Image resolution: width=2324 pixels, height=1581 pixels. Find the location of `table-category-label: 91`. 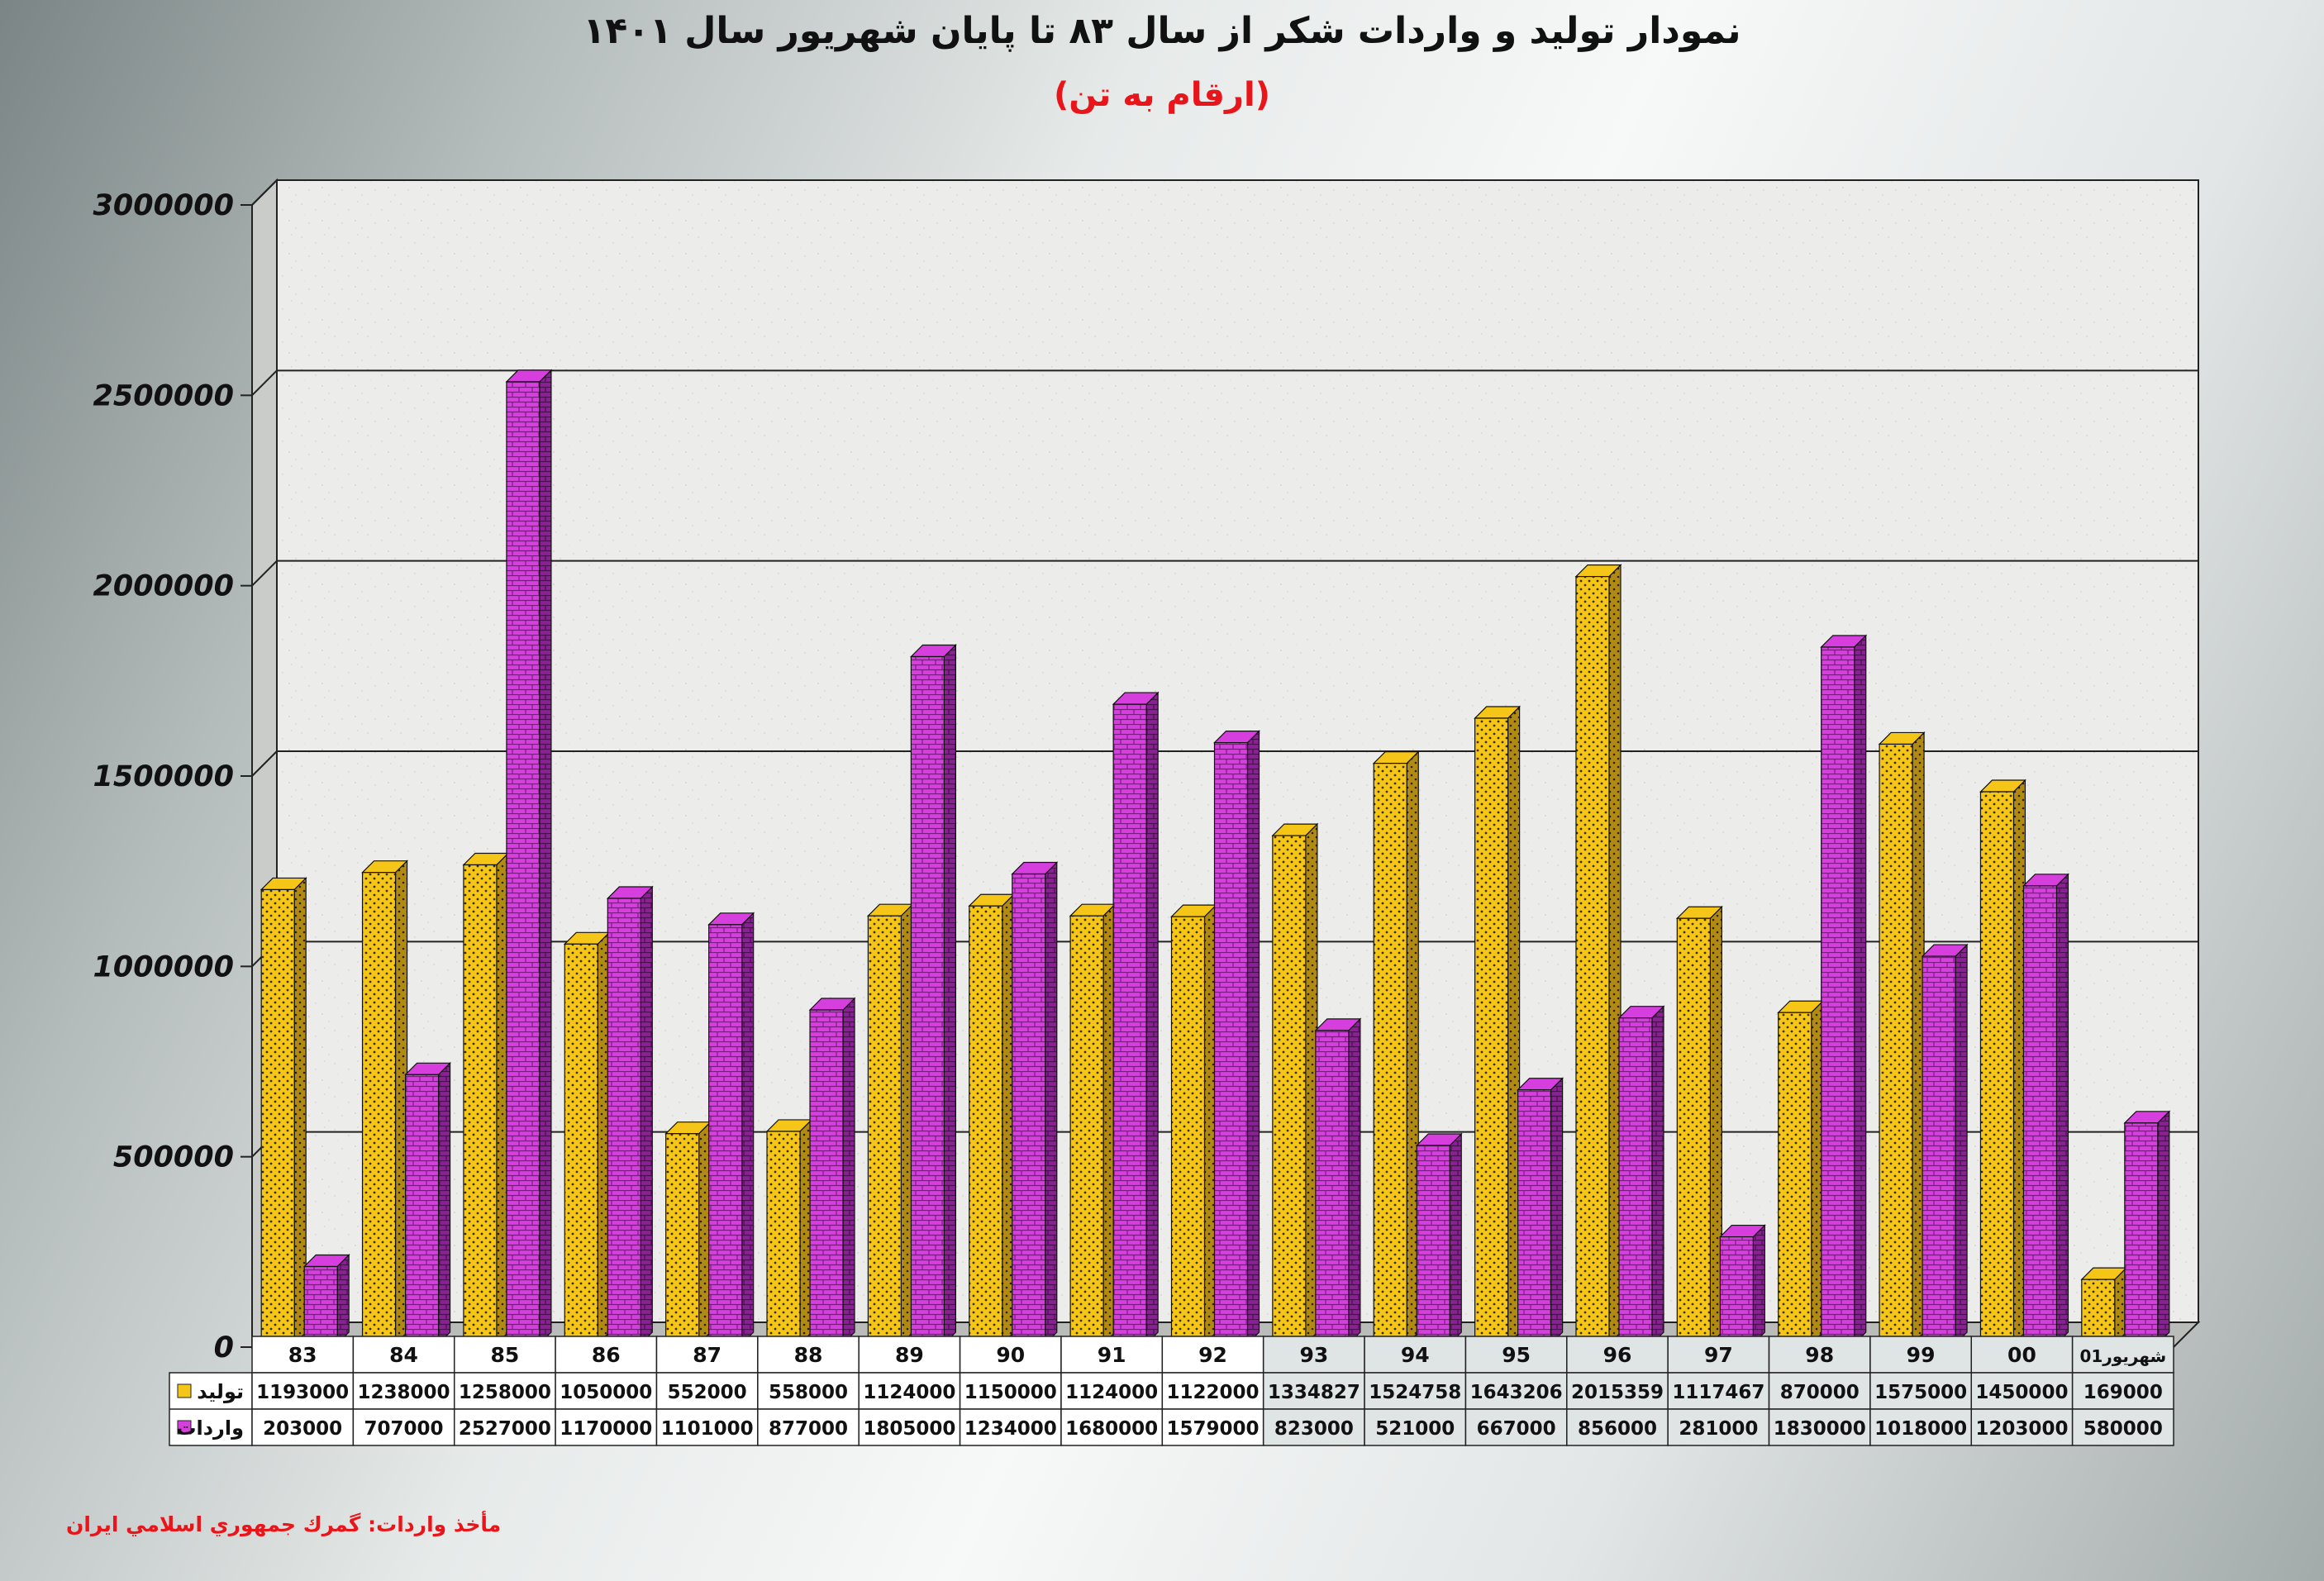

table-category-label: 91 is located at coordinates (1112, 1355).